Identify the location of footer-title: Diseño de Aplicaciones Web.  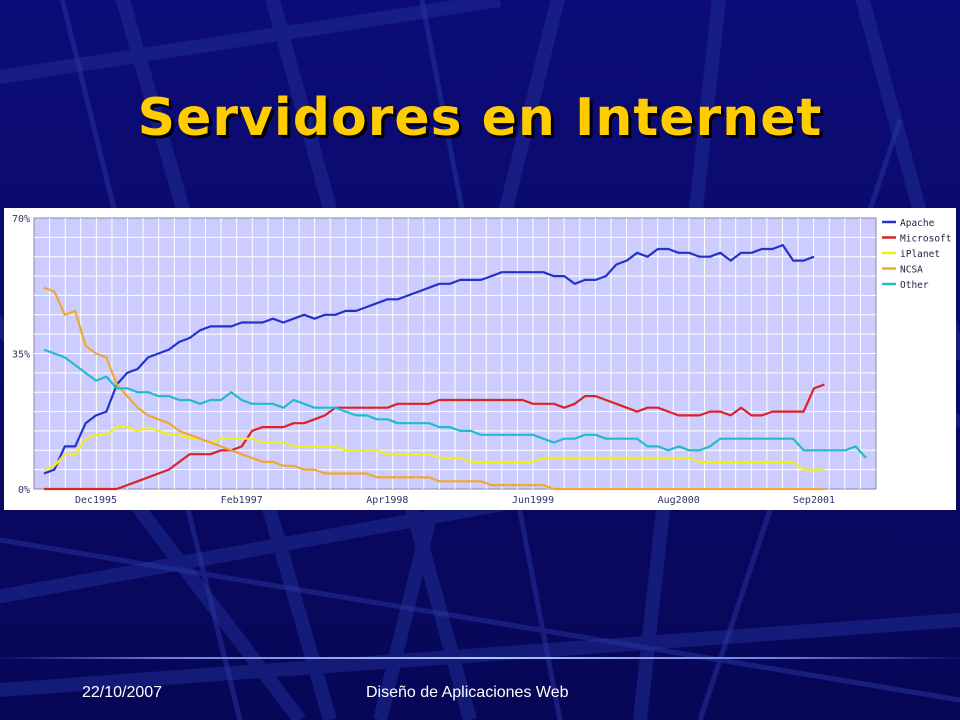
(467, 692).